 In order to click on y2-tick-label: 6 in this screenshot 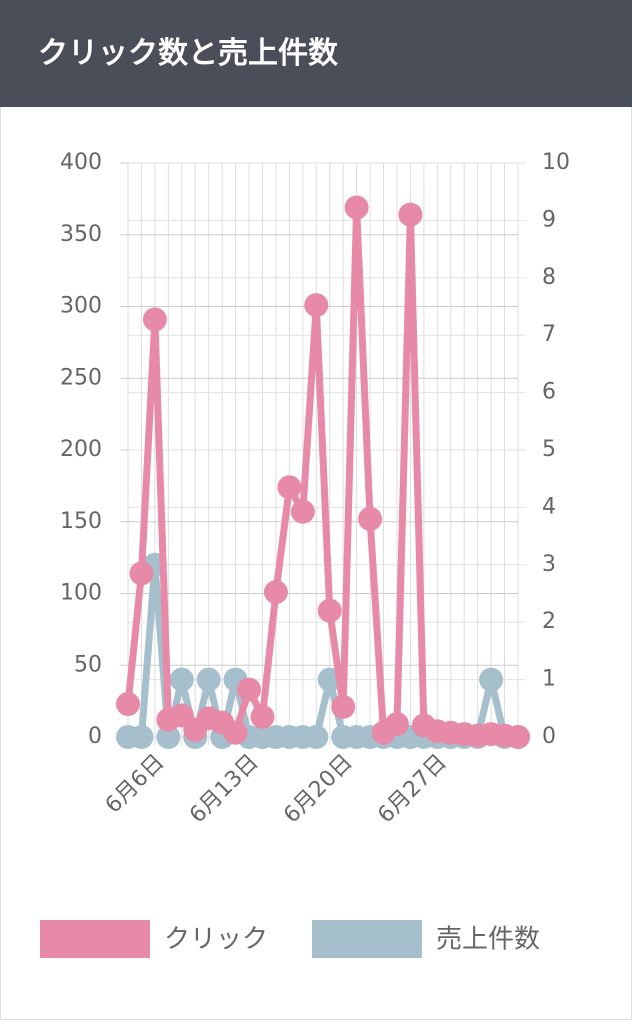, I will do `click(549, 392)`.